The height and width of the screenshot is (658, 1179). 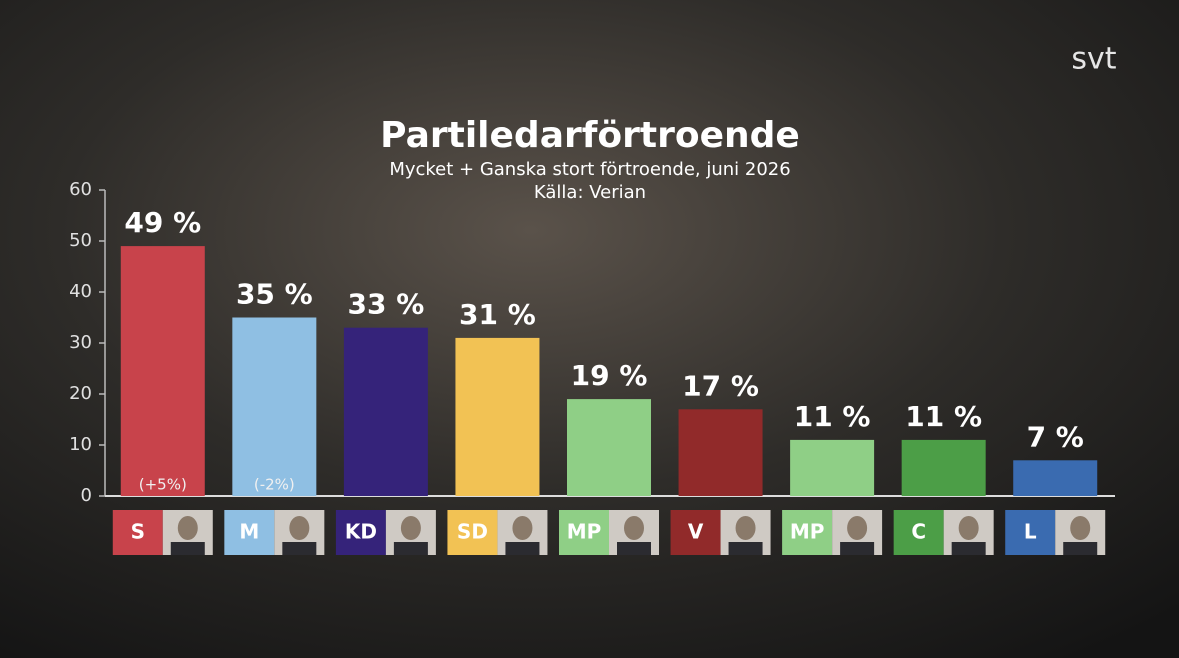 I want to click on x-tick-label: SD, so click(x=472, y=532).